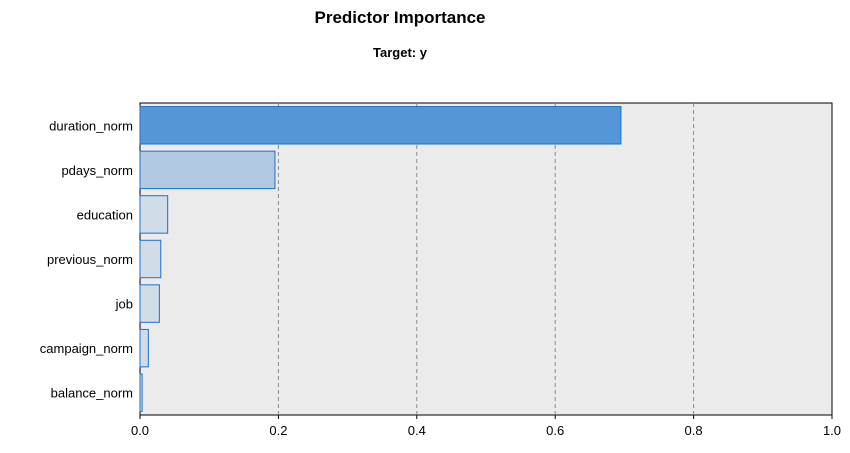 The height and width of the screenshot is (453, 850). Describe the element at coordinates (400, 17) in the screenshot. I see `chart-title: Predictor Importance` at that location.